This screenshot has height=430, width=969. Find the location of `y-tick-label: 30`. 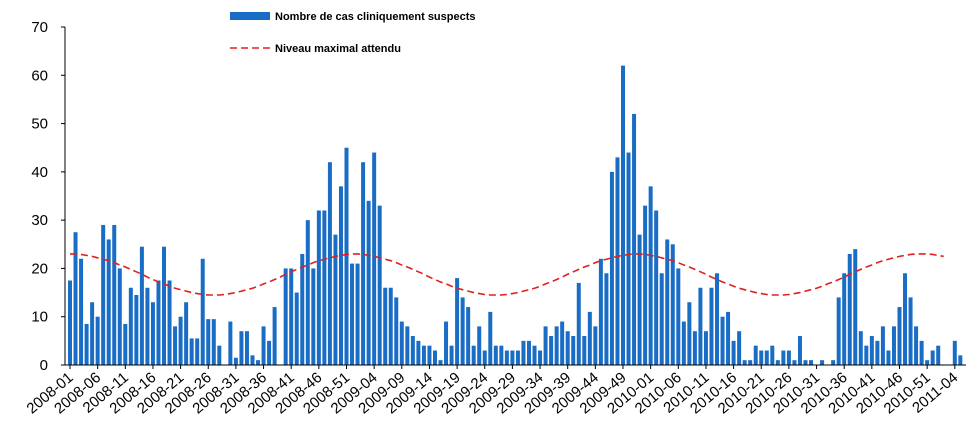

y-tick-label: 30 is located at coordinates (39, 220).